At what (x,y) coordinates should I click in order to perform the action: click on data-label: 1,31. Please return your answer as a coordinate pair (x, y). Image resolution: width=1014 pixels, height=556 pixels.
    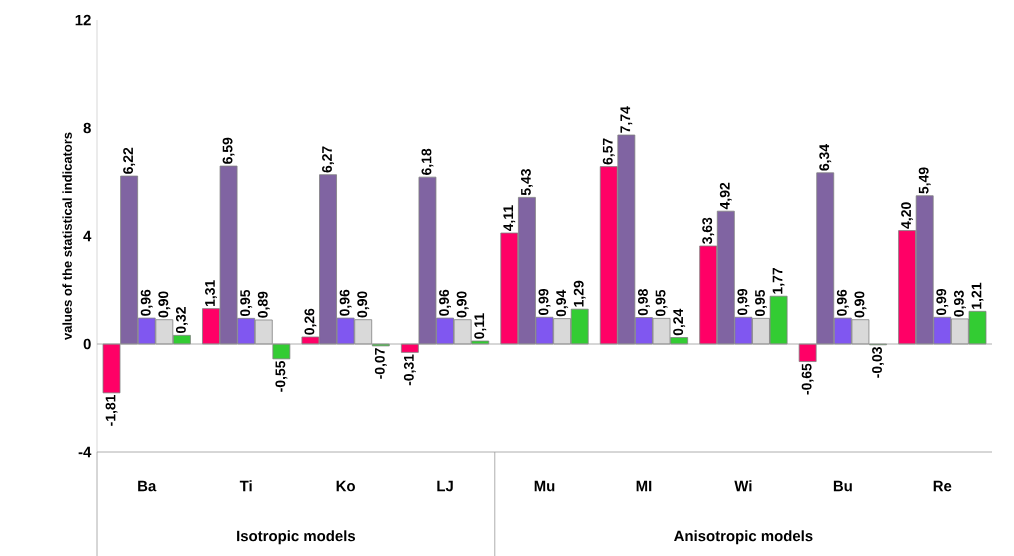
    Looking at the image, I should click on (211, 293).